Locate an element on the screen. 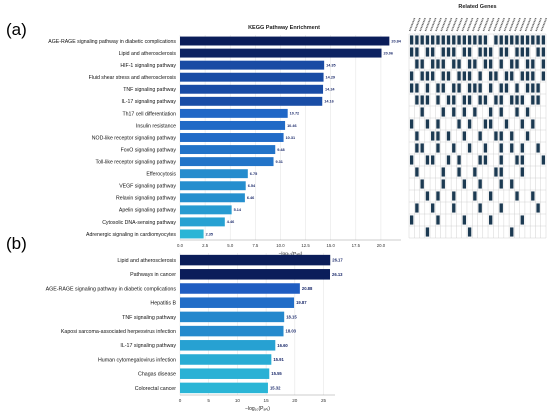 This screenshot has height=411, width=550. x-tick-label: 10.0 is located at coordinates (280, 245).